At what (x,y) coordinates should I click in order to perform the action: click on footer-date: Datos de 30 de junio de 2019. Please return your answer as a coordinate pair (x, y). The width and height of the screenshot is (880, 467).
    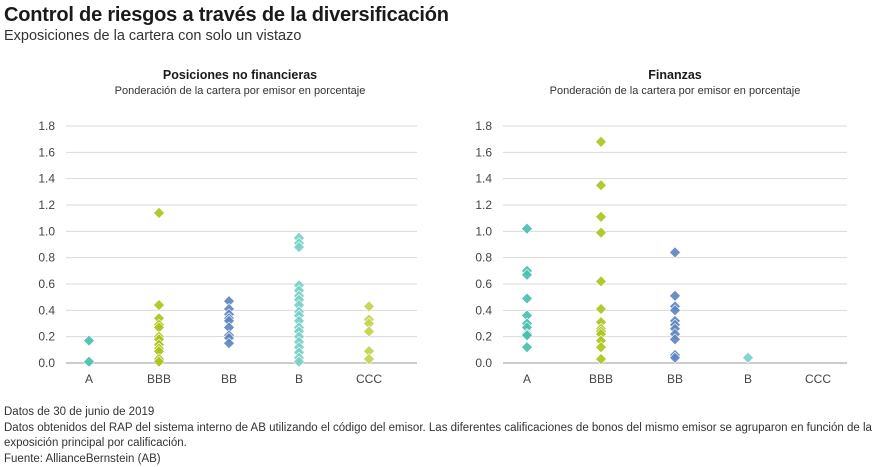
    Looking at the image, I should click on (442, 413).